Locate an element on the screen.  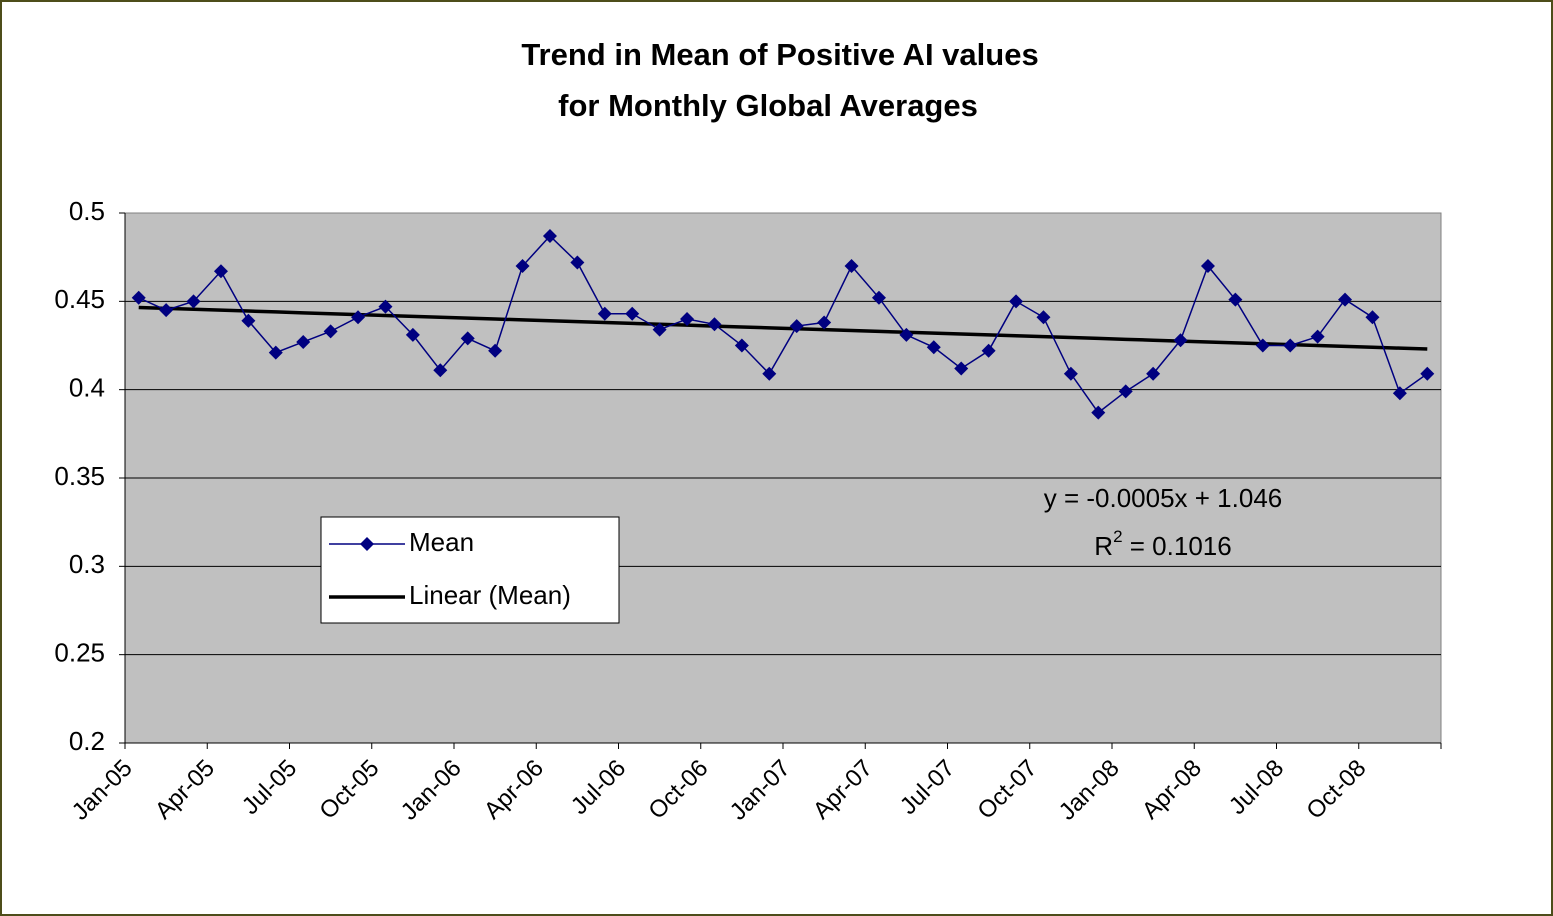
legend-label: Linear (Mean) is located at coordinates (490, 595).